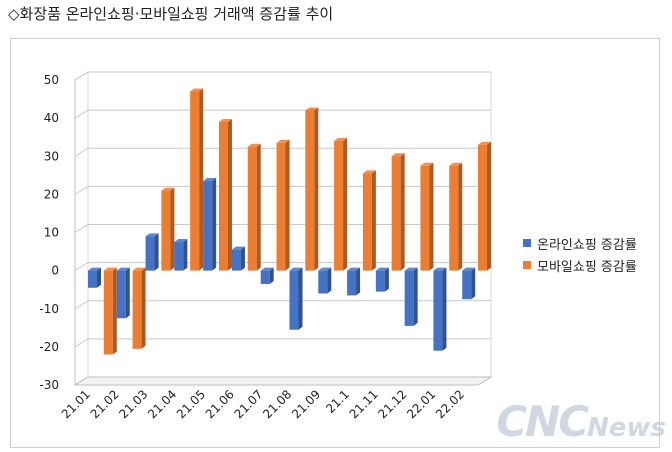 This screenshot has width=672, height=452. Describe the element at coordinates (364, 404) in the screenshot. I see `x-tick-label: 21.11` at that location.